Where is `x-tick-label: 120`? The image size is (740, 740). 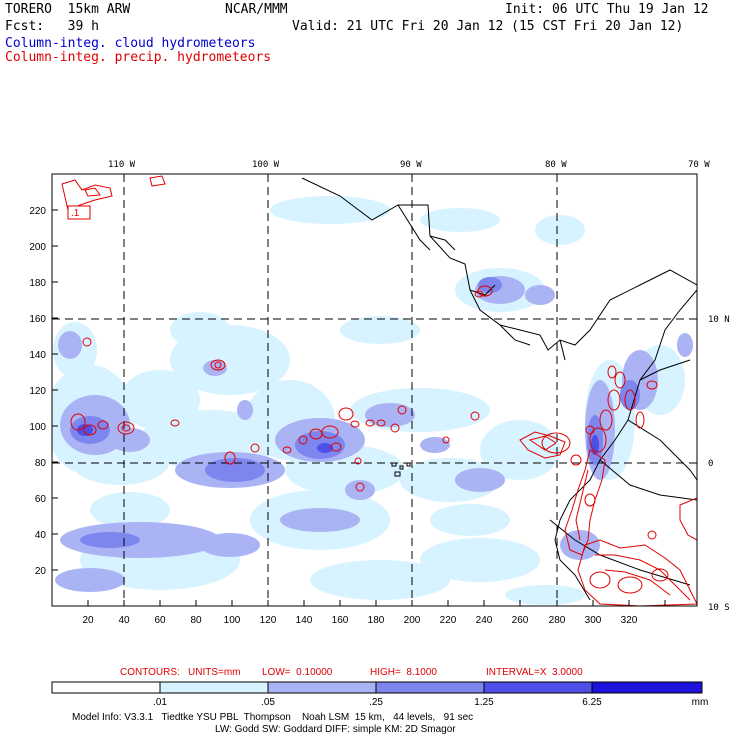 x-tick-label: 120 is located at coordinates (268, 620).